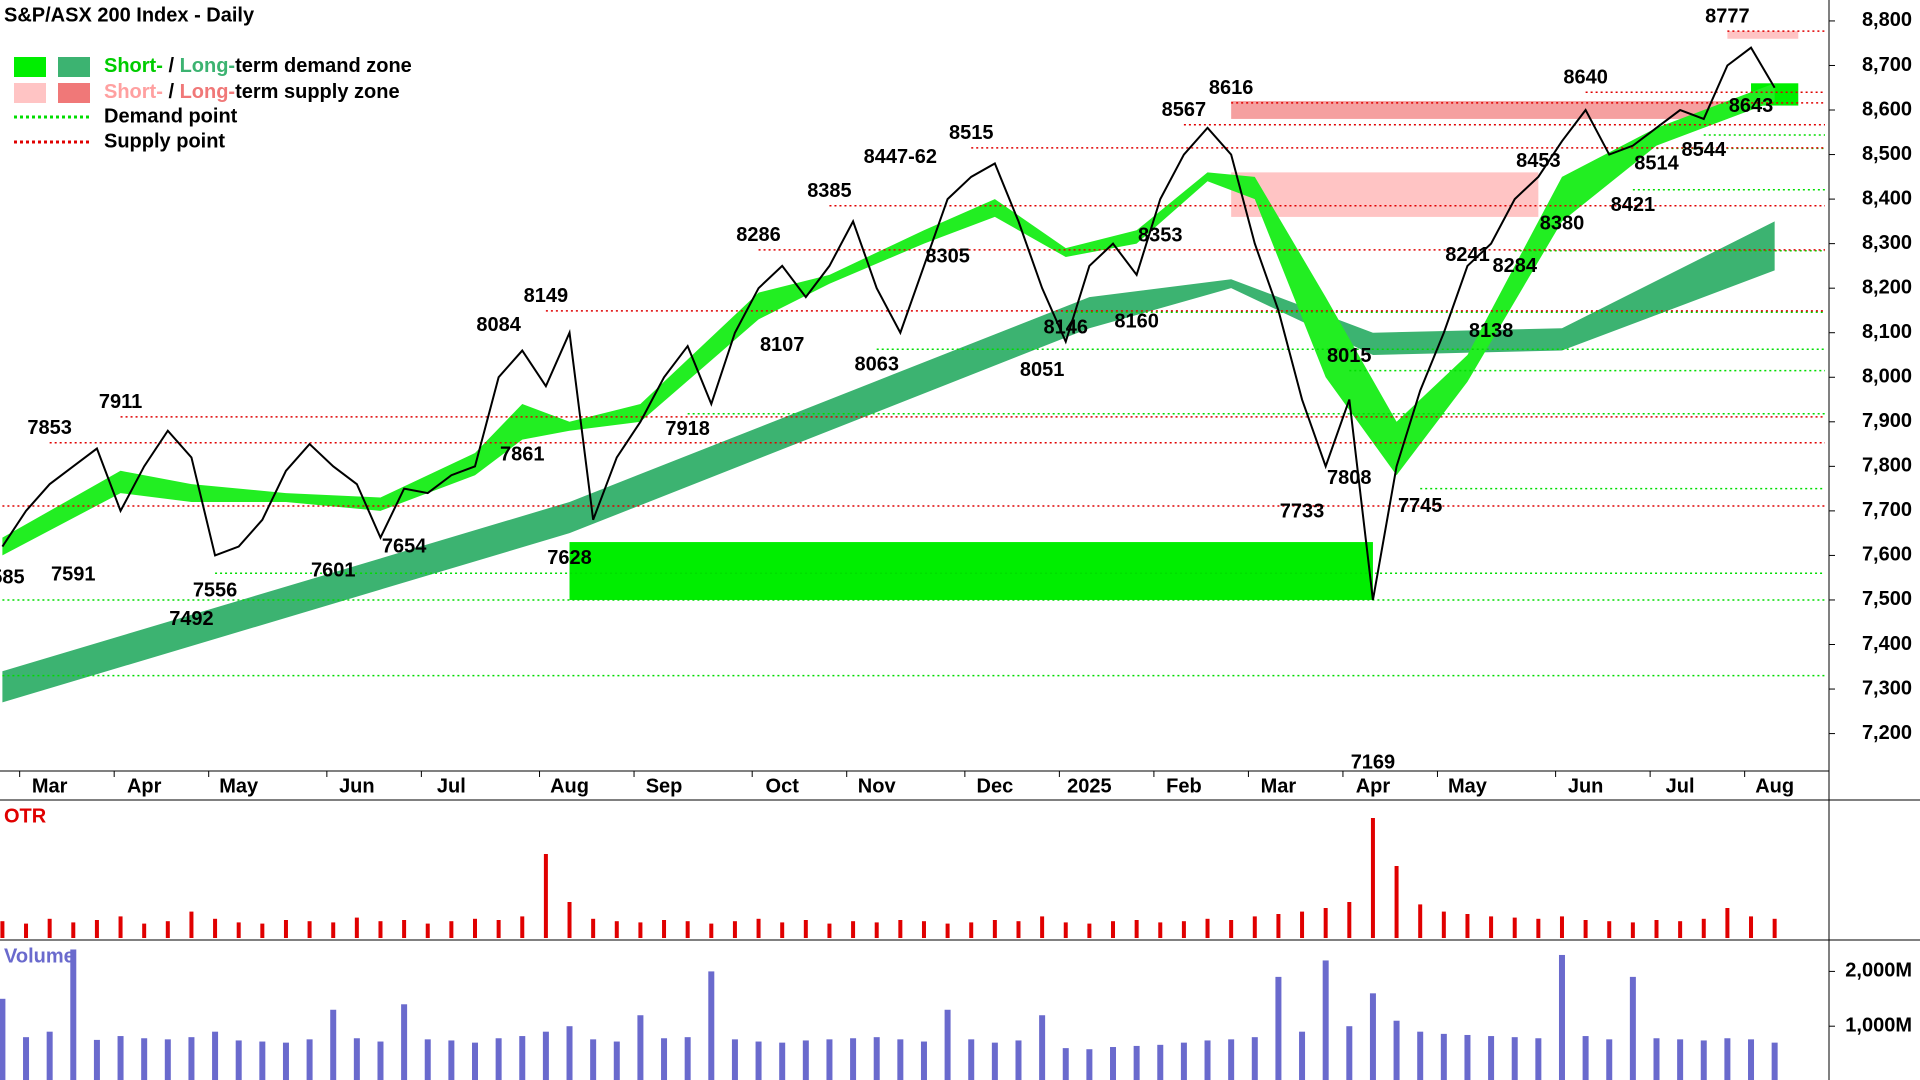  Describe the element at coordinates (1887, 198) in the screenshot. I see `y-tick-label: 8,400` at that location.